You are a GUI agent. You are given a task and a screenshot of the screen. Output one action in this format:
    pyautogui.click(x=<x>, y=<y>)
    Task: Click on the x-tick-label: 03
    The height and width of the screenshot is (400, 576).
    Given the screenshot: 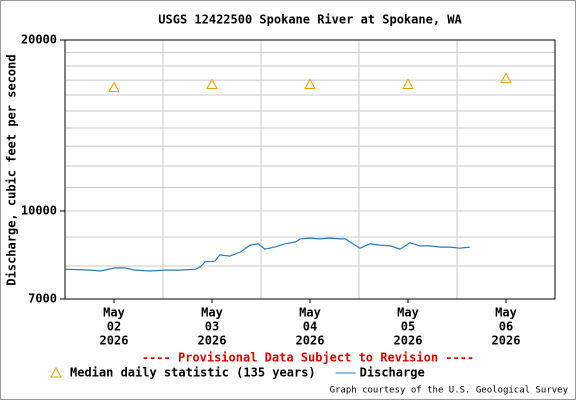 What is the action you would take?
    pyautogui.click(x=212, y=327)
    